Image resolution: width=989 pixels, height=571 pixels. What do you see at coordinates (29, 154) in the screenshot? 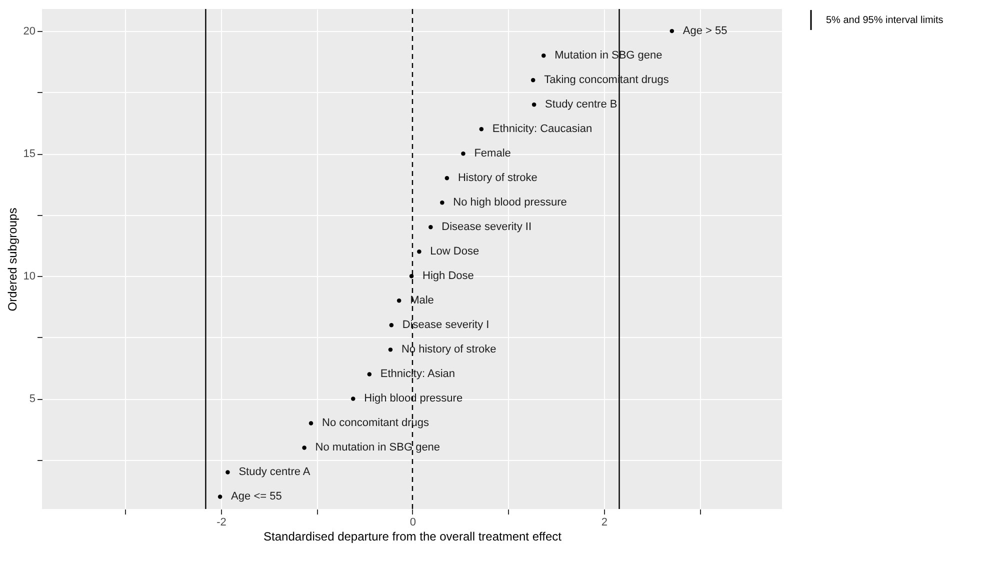
I see `y-tick-label: 15` at bounding box center [29, 154].